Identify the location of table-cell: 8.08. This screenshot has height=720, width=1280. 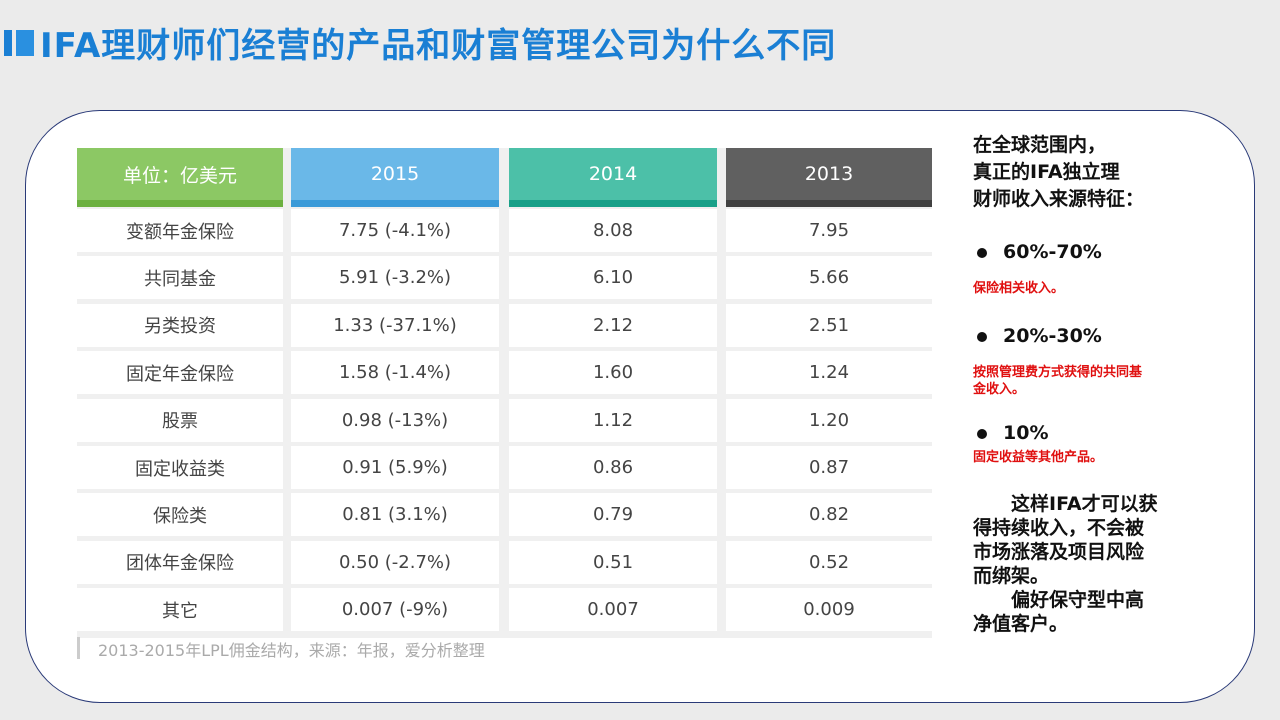
(613, 230).